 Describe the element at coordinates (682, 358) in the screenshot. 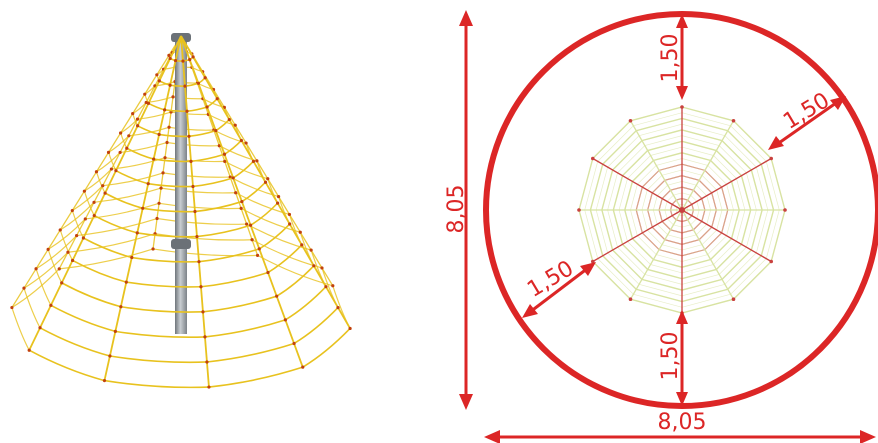

I see `bottom-clearance-dimension` at that location.